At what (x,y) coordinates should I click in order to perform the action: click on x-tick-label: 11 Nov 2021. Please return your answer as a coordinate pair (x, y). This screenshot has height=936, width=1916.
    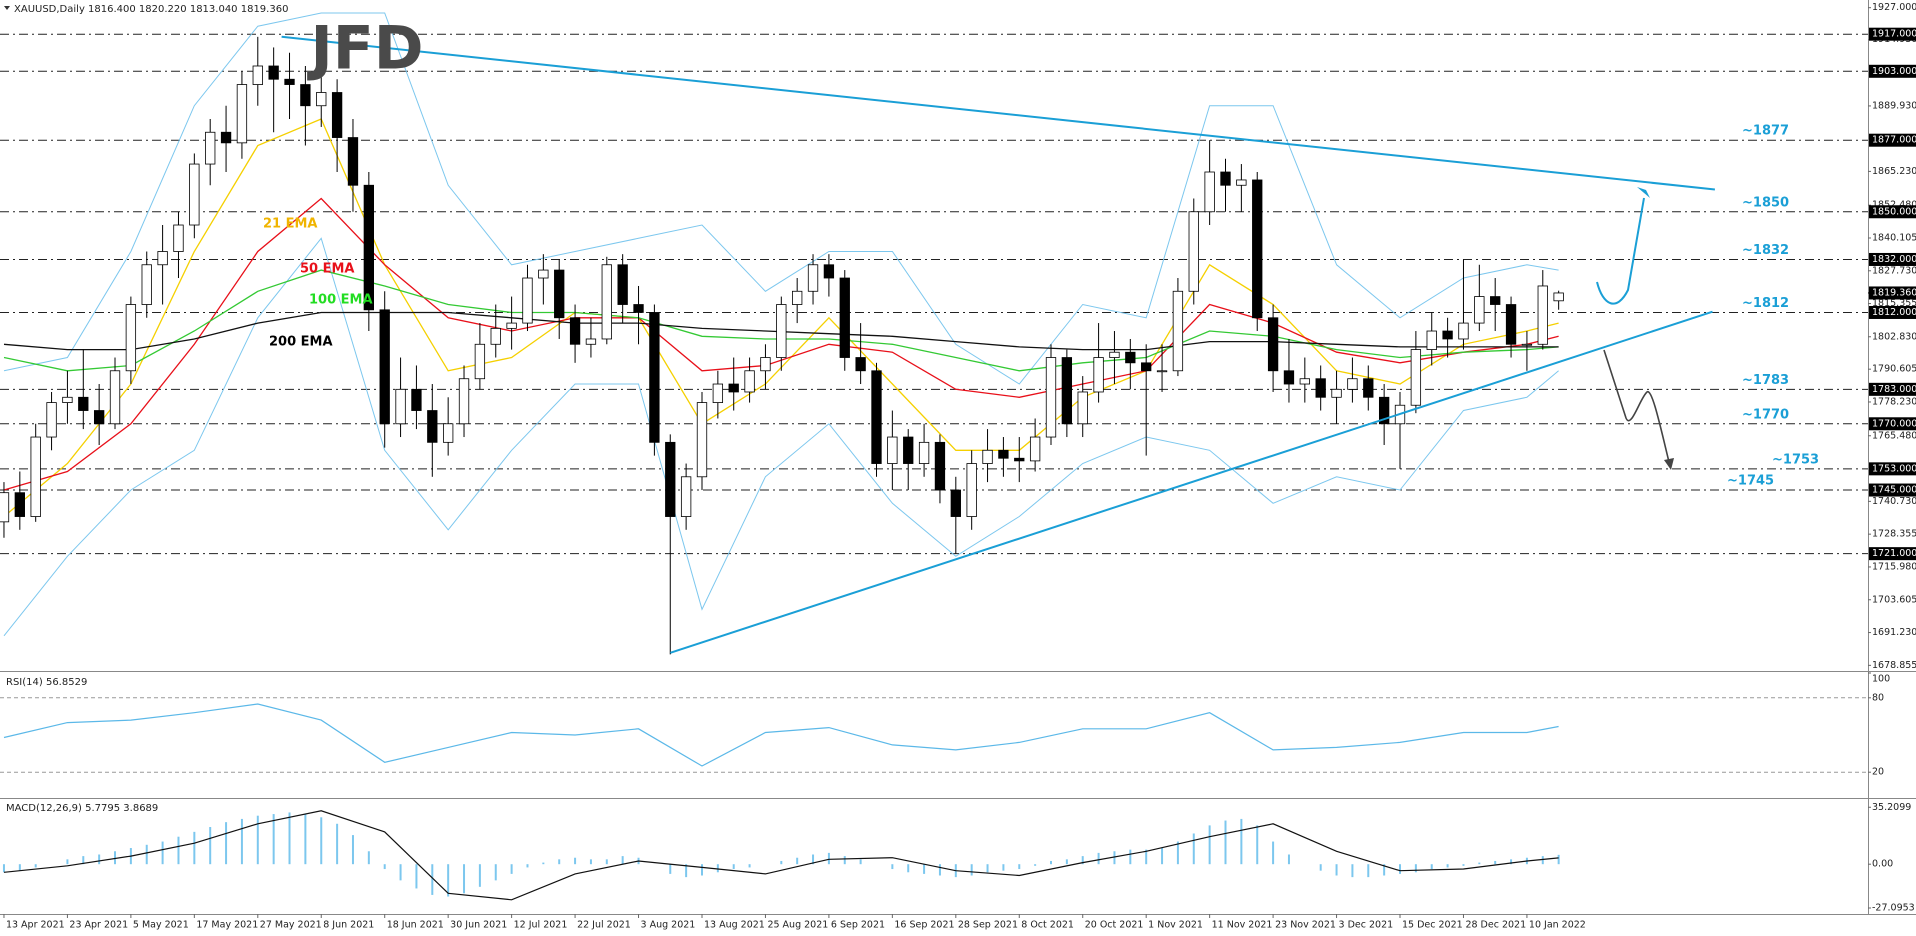
    Looking at the image, I should click on (1242, 925).